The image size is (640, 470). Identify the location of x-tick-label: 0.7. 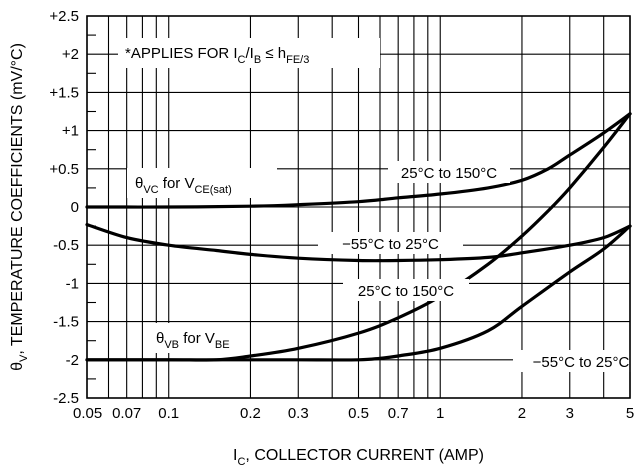
(398, 413).